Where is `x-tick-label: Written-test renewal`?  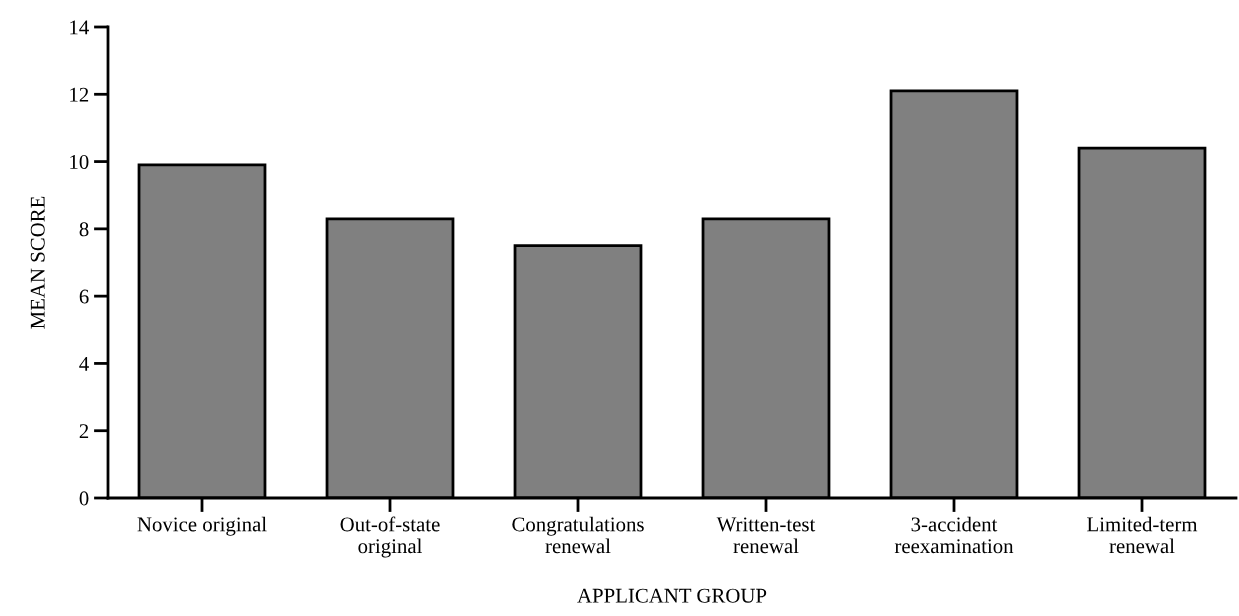 x-tick-label: Written-test renewal is located at coordinates (766, 535).